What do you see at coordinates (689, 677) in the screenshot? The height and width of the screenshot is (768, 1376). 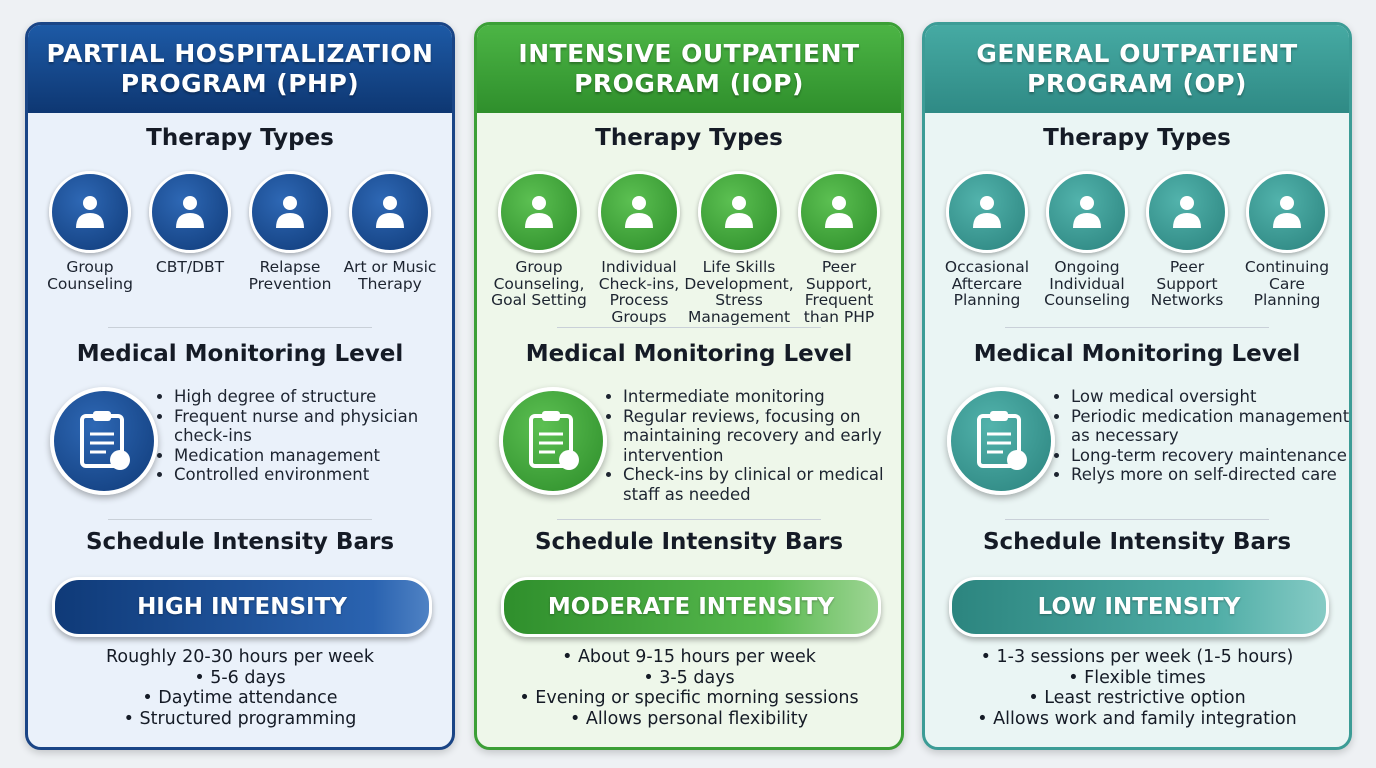 I see `schedule-item: • 3-5 days` at bounding box center [689, 677].